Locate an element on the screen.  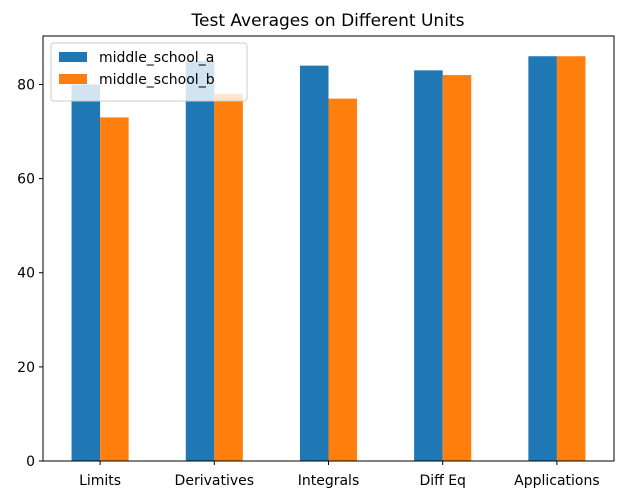
y-tick-label: 80 is located at coordinates (26, 85).